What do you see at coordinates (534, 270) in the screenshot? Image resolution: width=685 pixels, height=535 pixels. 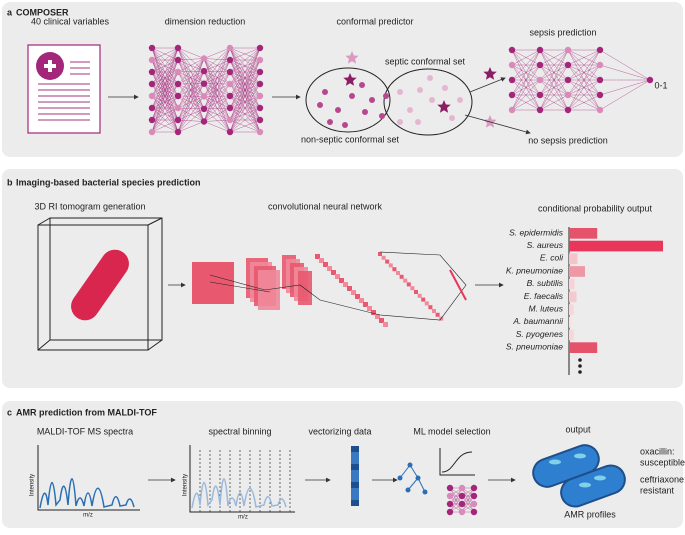 I see `category-label: K. pneumoniae` at bounding box center [534, 270].